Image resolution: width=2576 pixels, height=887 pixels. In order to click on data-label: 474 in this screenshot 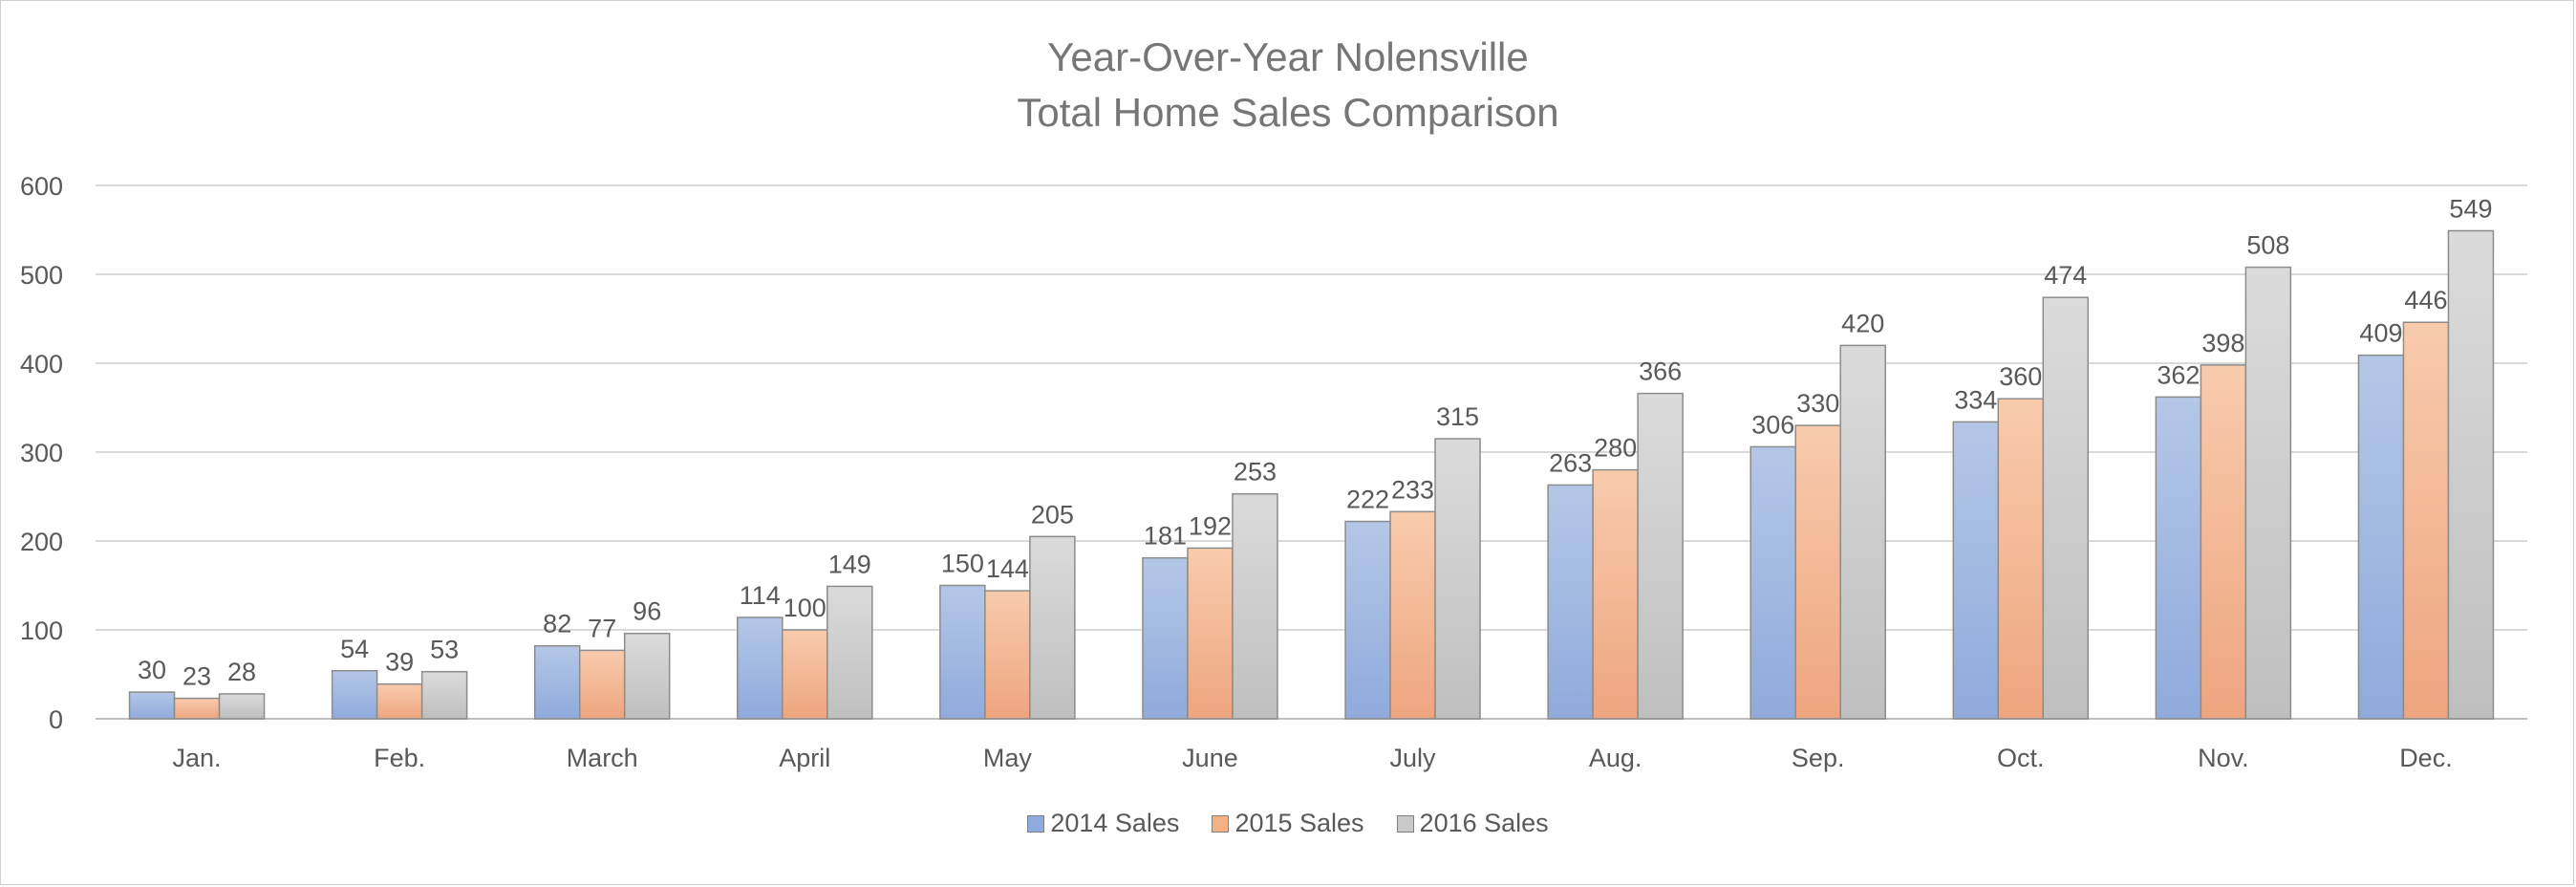, I will do `click(2065, 275)`.